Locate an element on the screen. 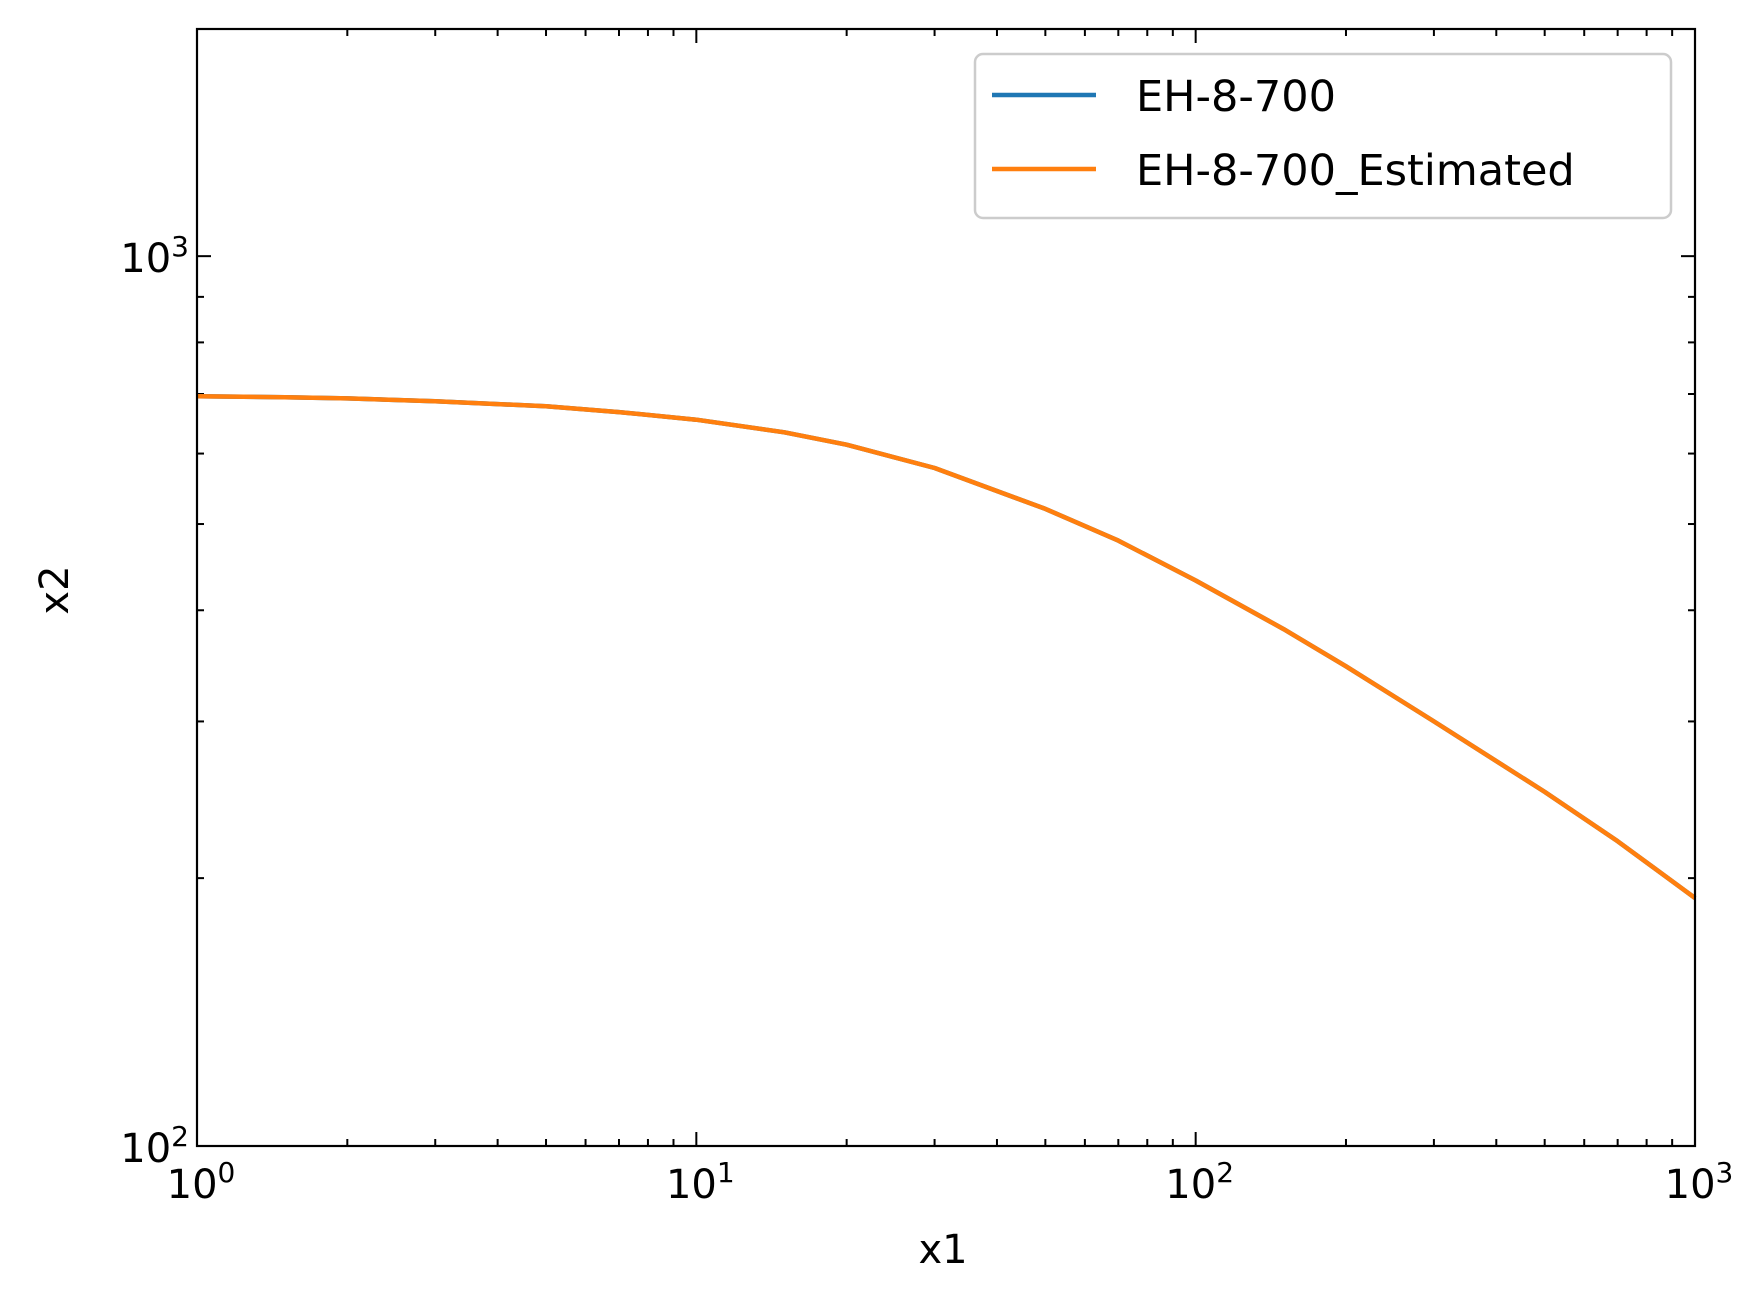  legend-box is located at coordinates (1323, 136).